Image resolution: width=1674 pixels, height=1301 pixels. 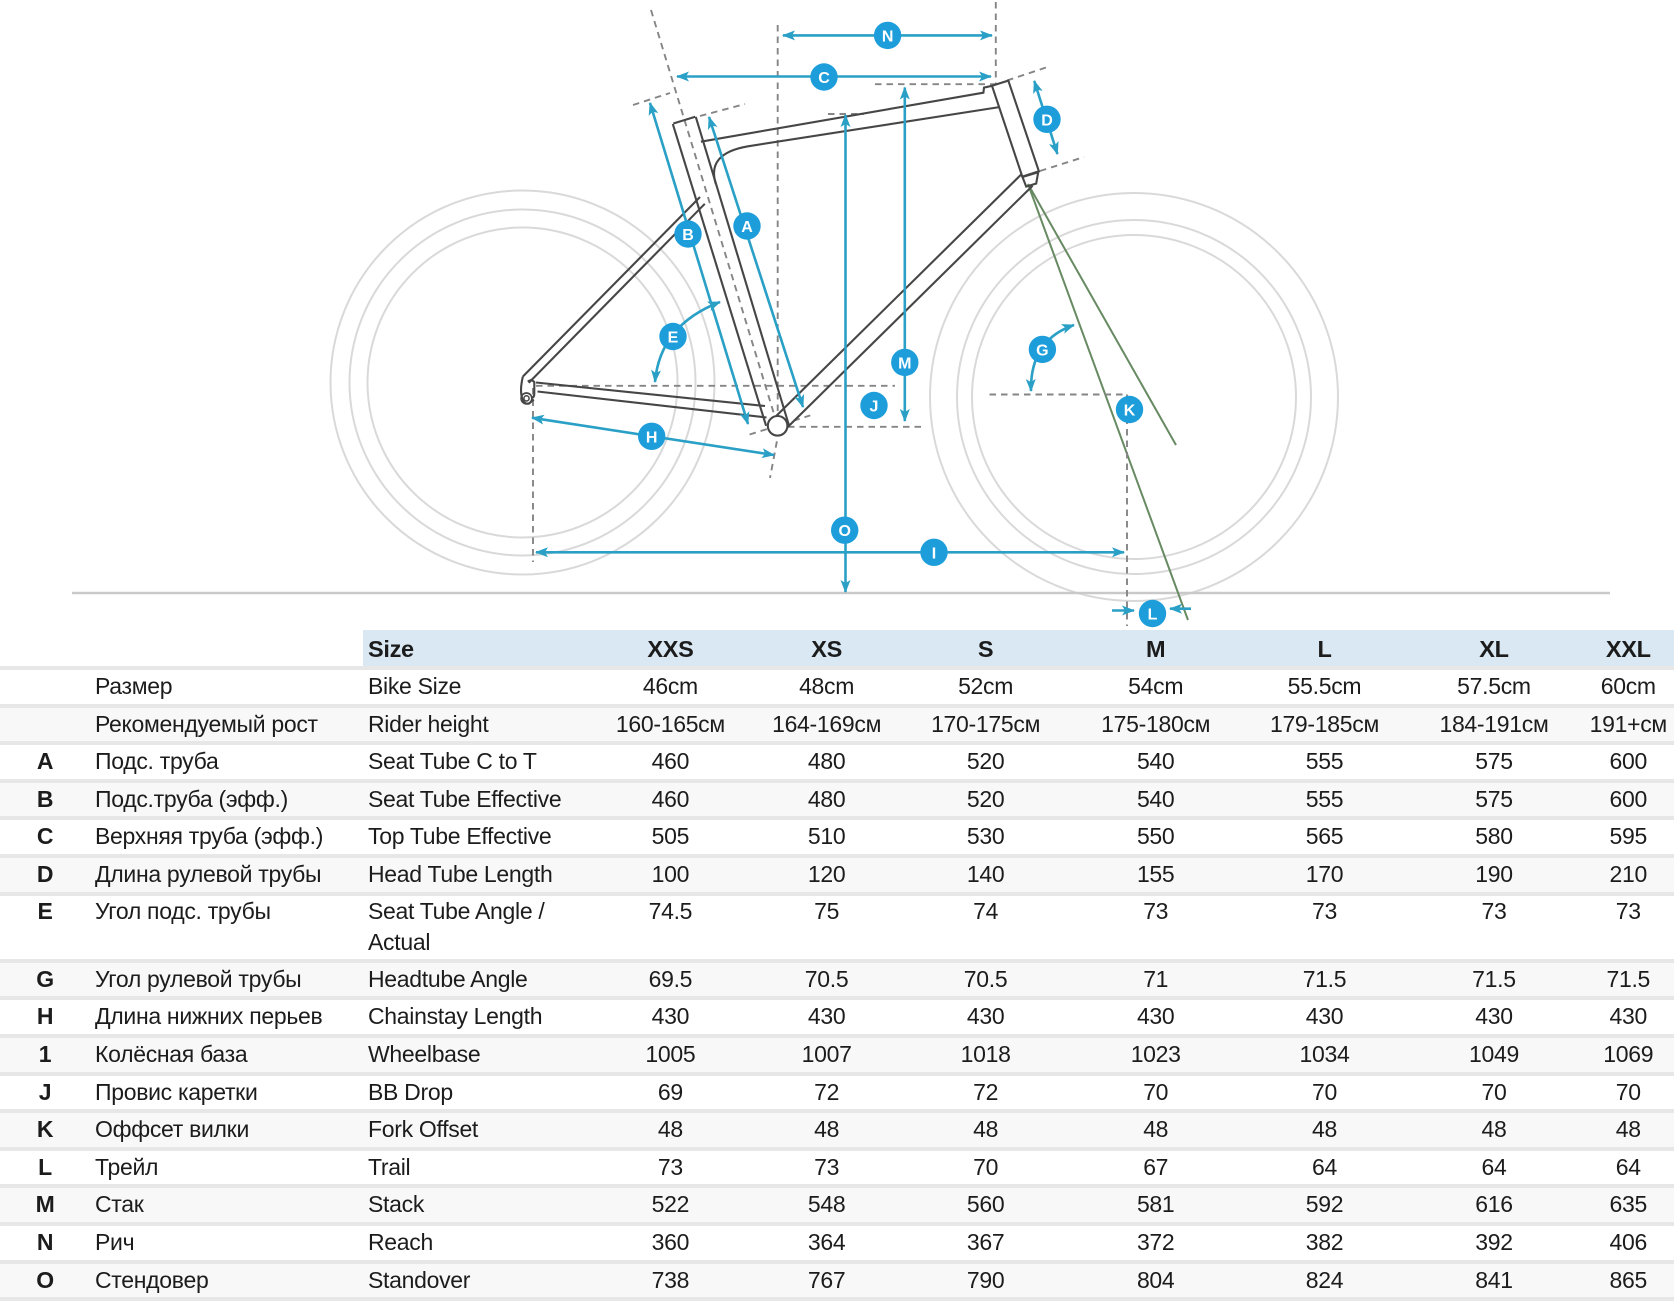 What do you see at coordinates (652, 437) in the screenshot?
I see `svg-text: H` at bounding box center [652, 437].